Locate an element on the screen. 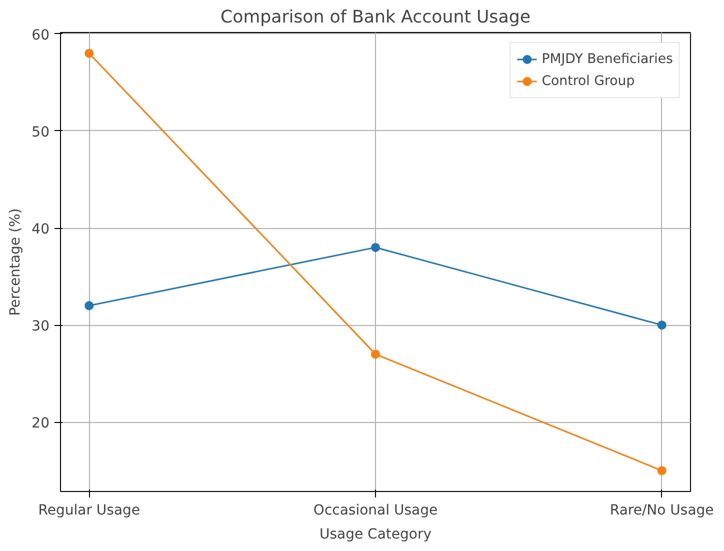 The height and width of the screenshot is (551, 724). x-tick-label: Regular Usage is located at coordinates (89, 510).